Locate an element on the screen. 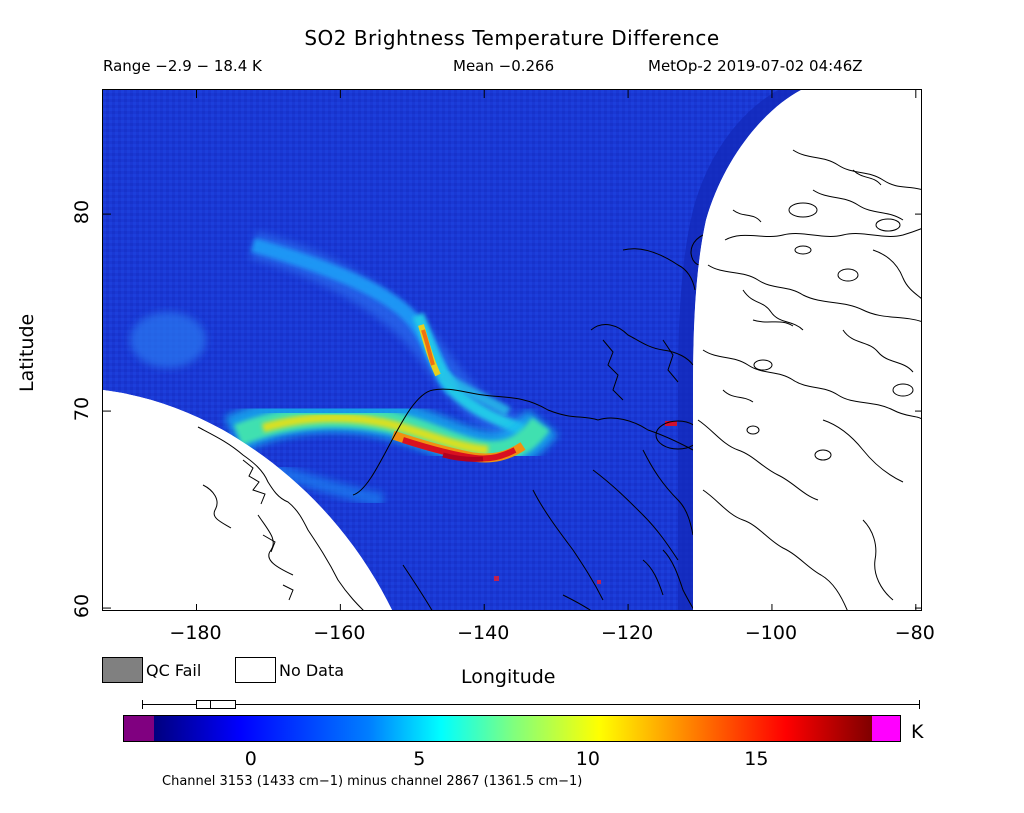 The image size is (1024, 813). range-slider-handle is located at coordinates (216, 704).